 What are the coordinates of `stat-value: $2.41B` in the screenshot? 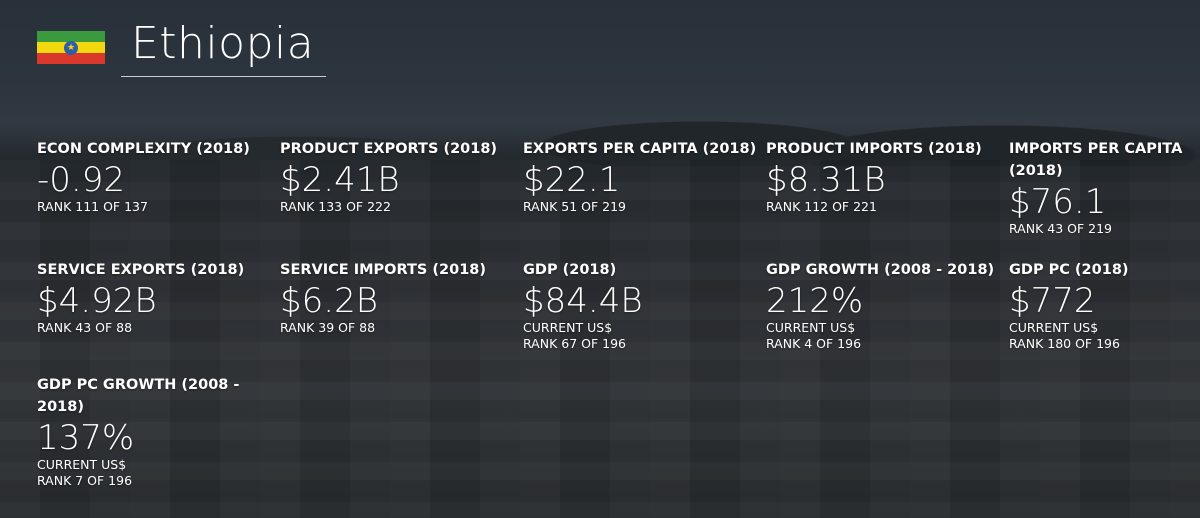 It's located at (340, 180).